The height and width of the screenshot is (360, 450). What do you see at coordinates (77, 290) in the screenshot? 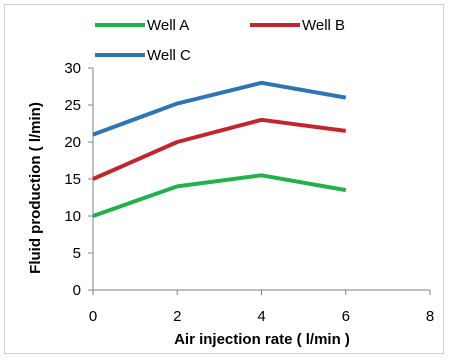
I see `y-tick-label: 0` at bounding box center [77, 290].